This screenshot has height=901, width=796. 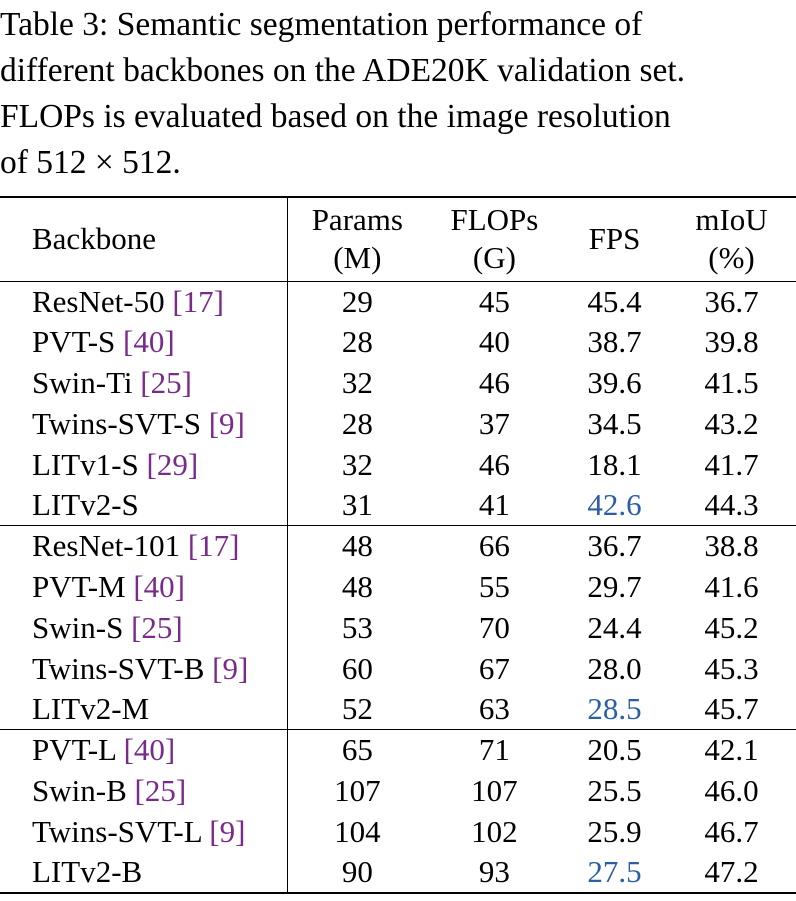 I want to click on header-params-unit: (M), so click(x=357, y=258).